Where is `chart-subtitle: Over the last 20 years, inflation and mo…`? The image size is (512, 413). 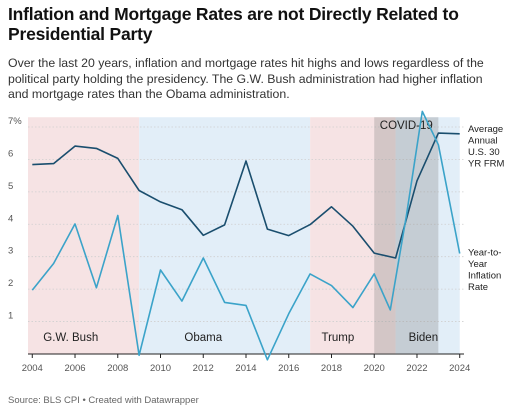 chart-subtitle: Over the last 20 years, inflation and mo… is located at coordinates (246, 78).